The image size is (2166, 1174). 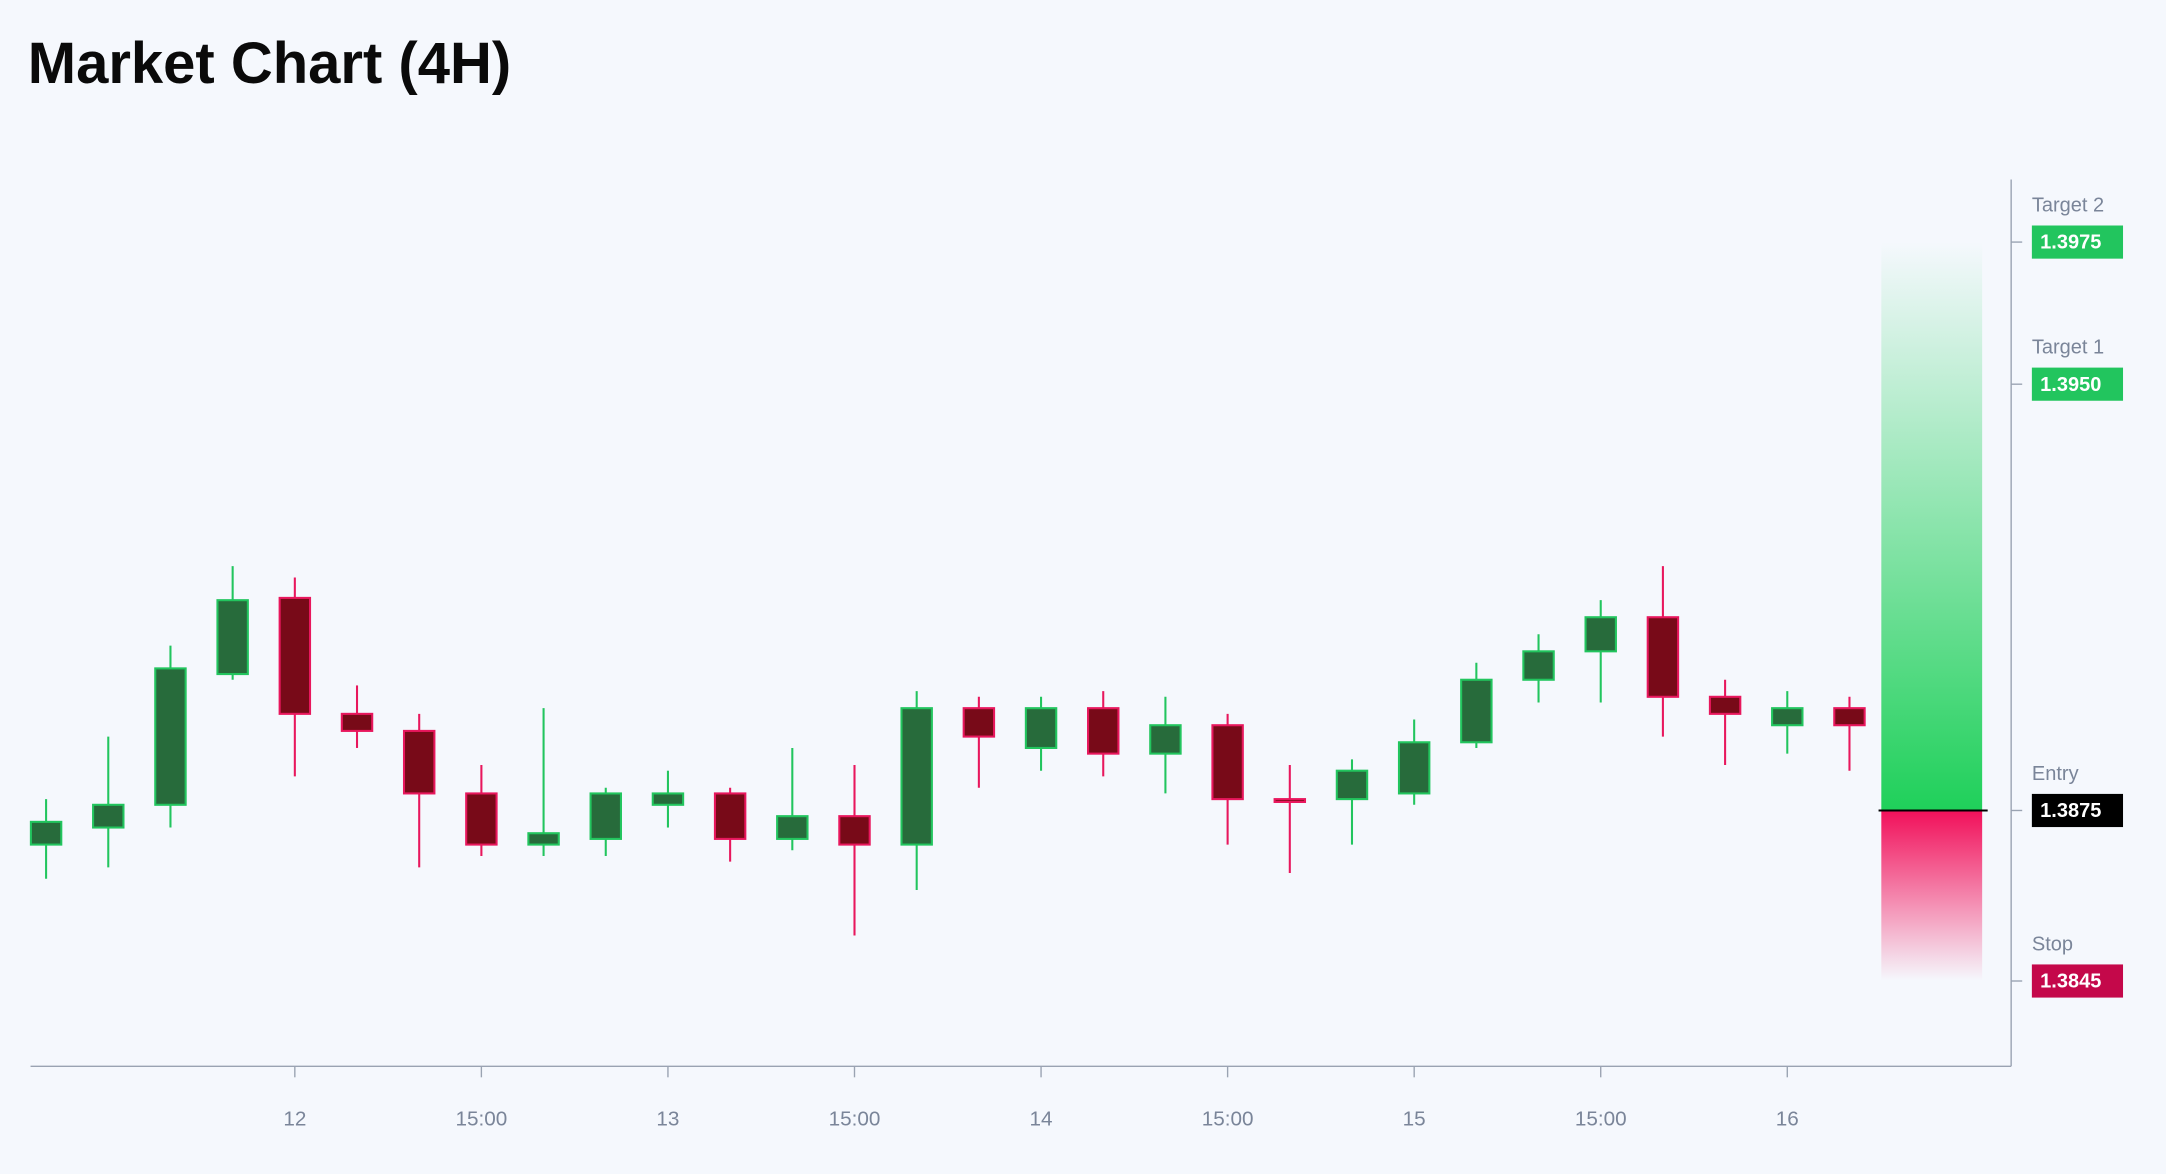 What do you see at coordinates (1932, 526) in the screenshot?
I see `profit-zone` at bounding box center [1932, 526].